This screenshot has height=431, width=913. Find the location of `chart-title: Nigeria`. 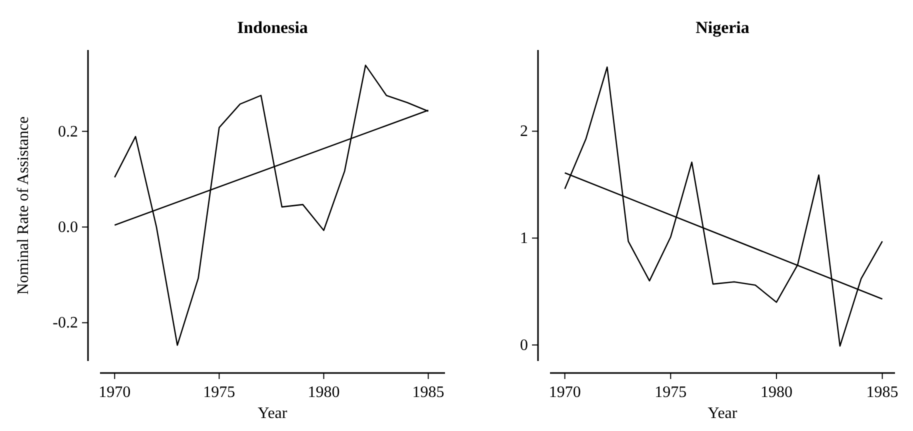

chart-title: Nigeria is located at coordinates (723, 27).